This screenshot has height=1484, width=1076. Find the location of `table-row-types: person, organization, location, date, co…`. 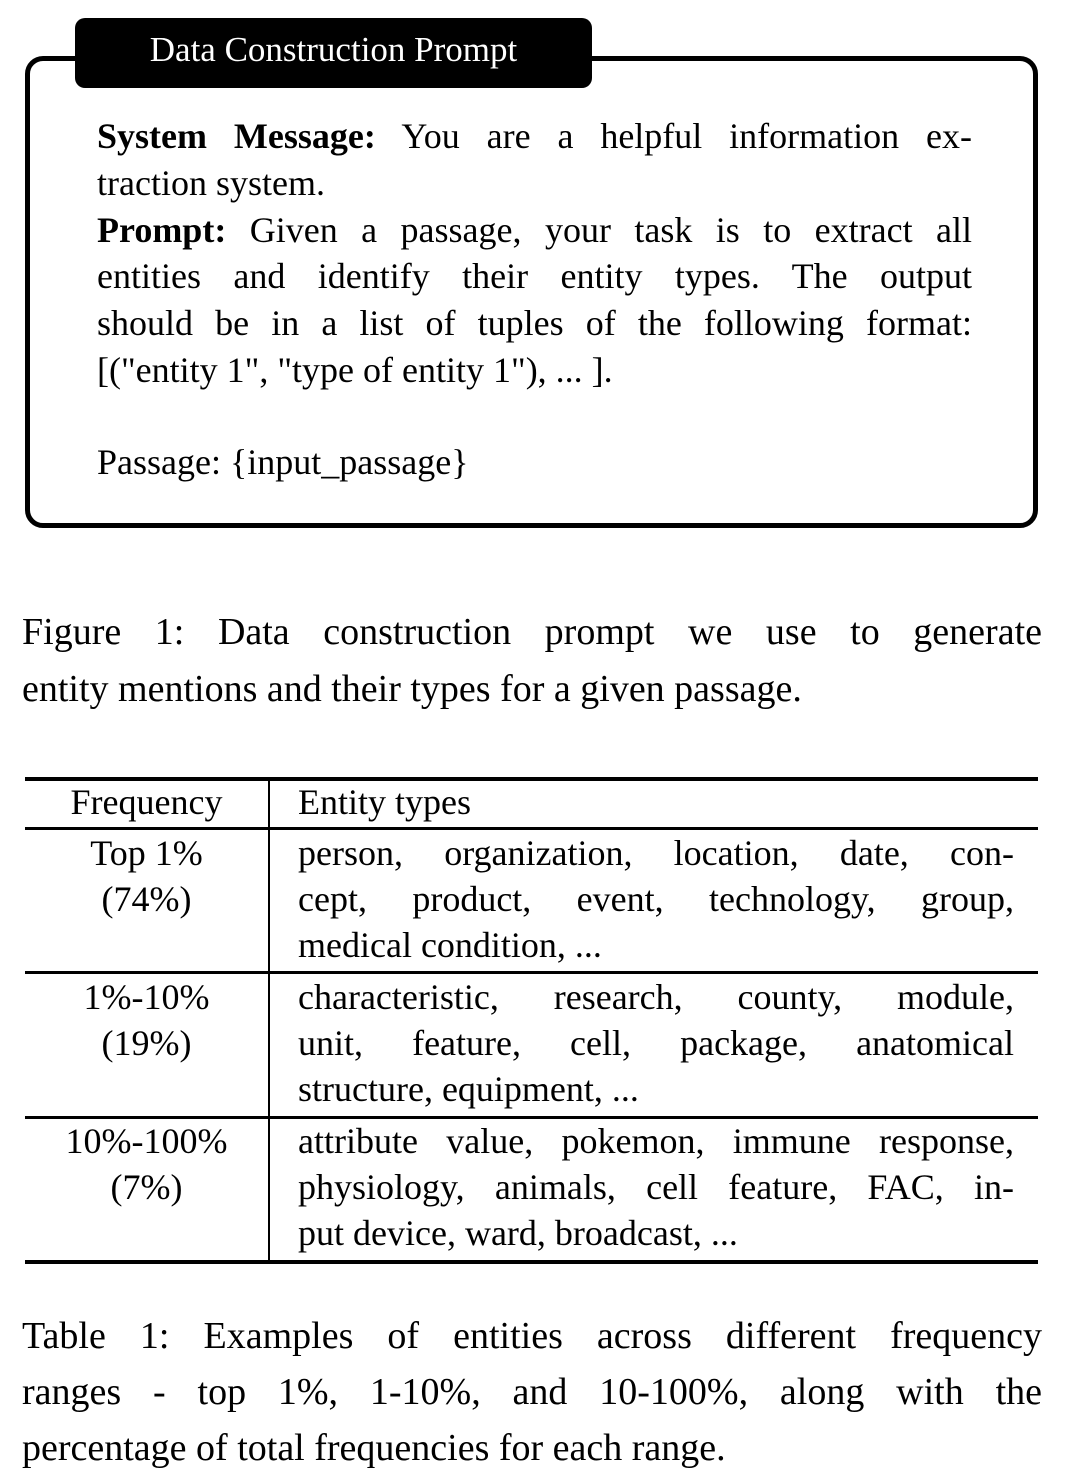

table-row-types: person, organization, location, date, co… is located at coordinates (656, 899).